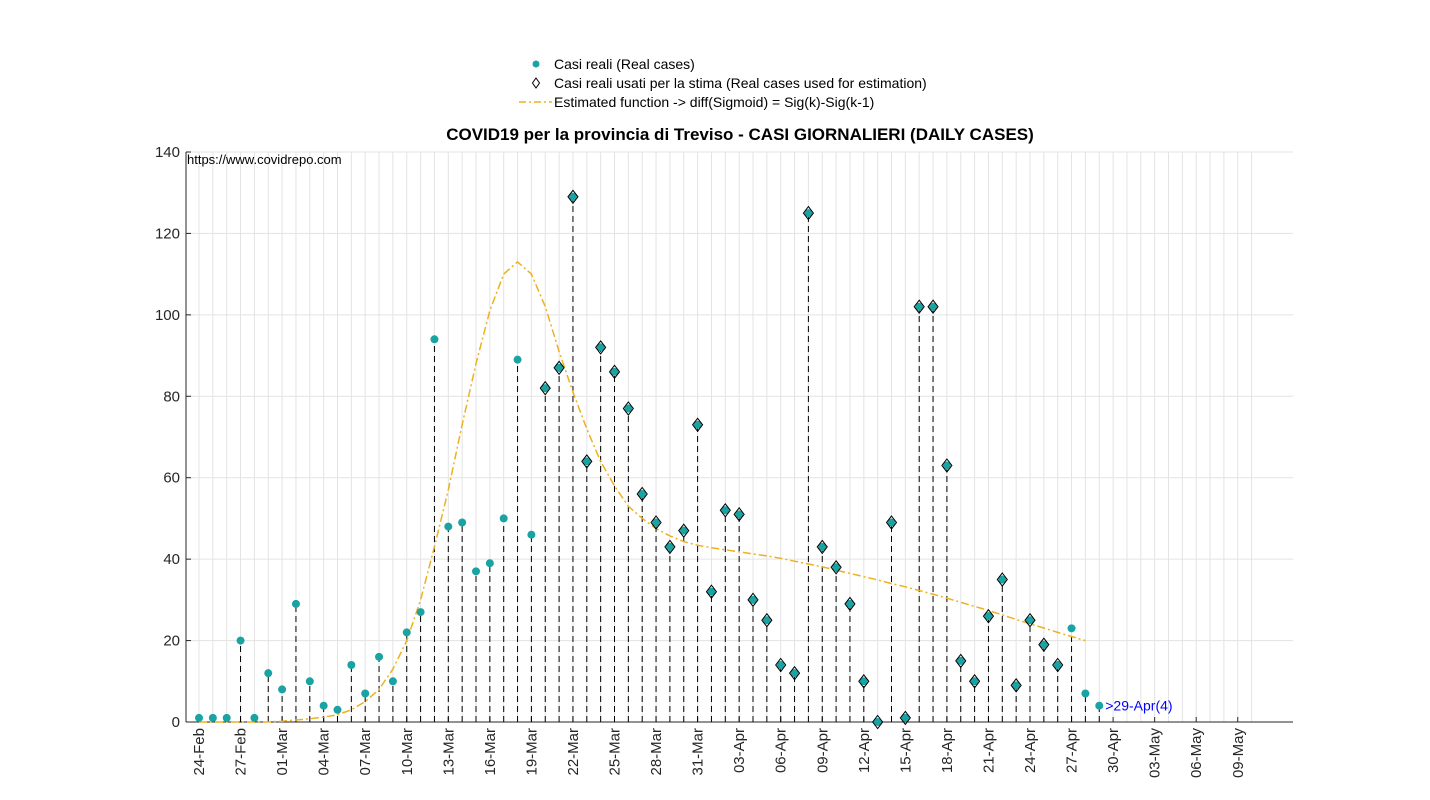 The width and height of the screenshot is (1430, 800). What do you see at coordinates (167, 152) in the screenshot?
I see `y-tick-label: 140` at bounding box center [167, 152].